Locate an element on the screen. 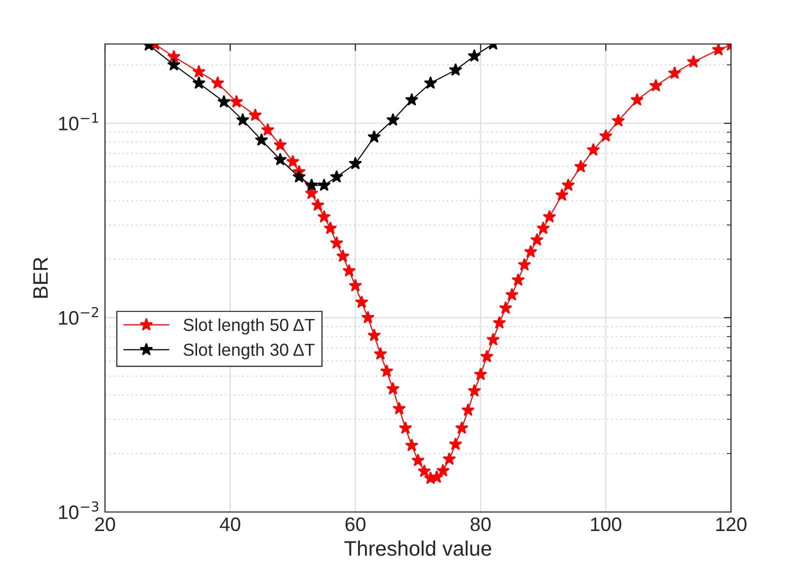  x-tick-label: 100 is located at coordinates (606, 524).